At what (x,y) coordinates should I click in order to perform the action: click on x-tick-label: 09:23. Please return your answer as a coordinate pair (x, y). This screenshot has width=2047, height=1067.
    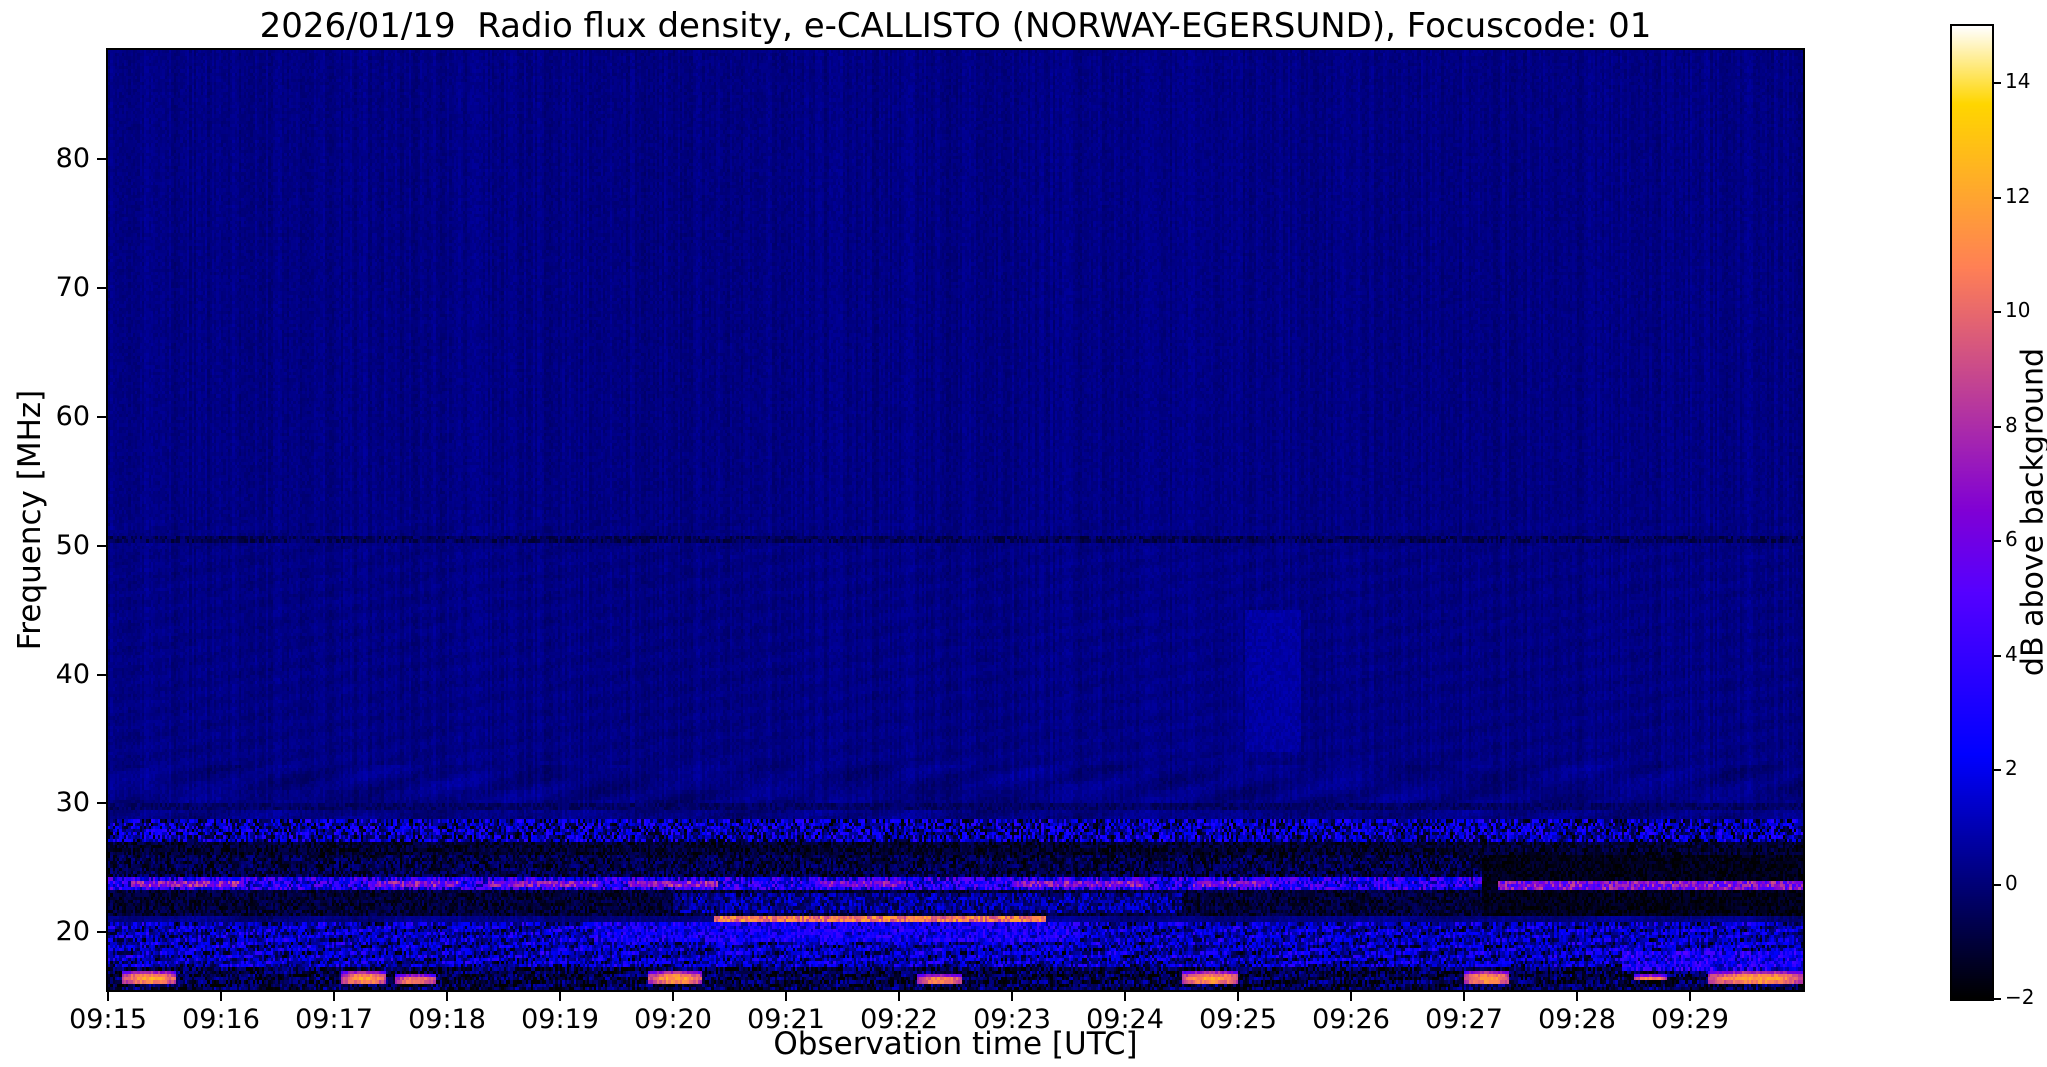
    Looking at the image, I should click on (1012, 1019).